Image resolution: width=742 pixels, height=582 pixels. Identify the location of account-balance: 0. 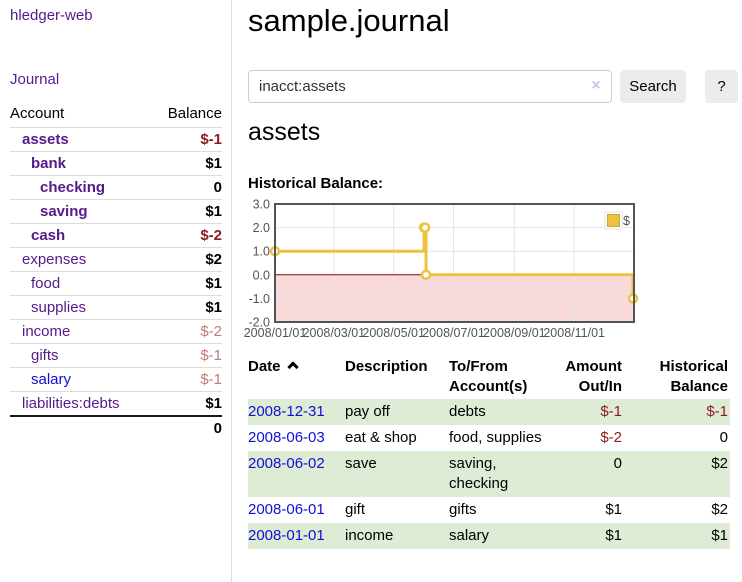
(186, 187).